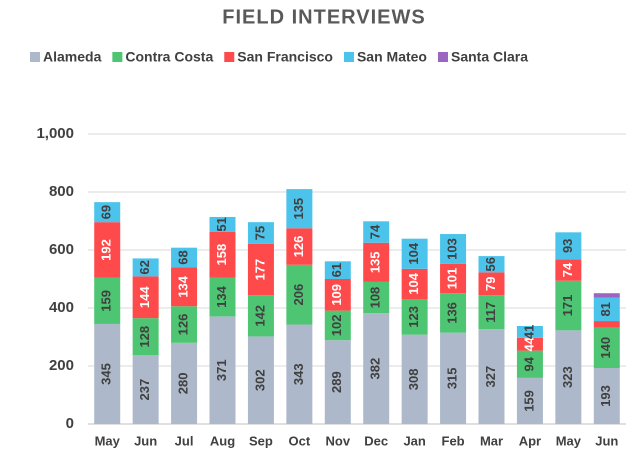  I want to click on data-label: 327, so click(490, 377).